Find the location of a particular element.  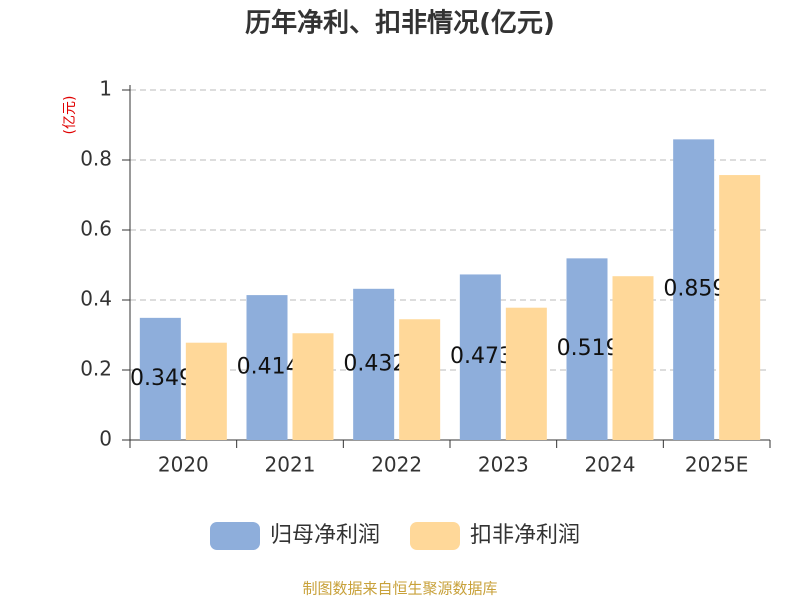

legend-label: 扣非净利润 is located at coordinates (525, 535).